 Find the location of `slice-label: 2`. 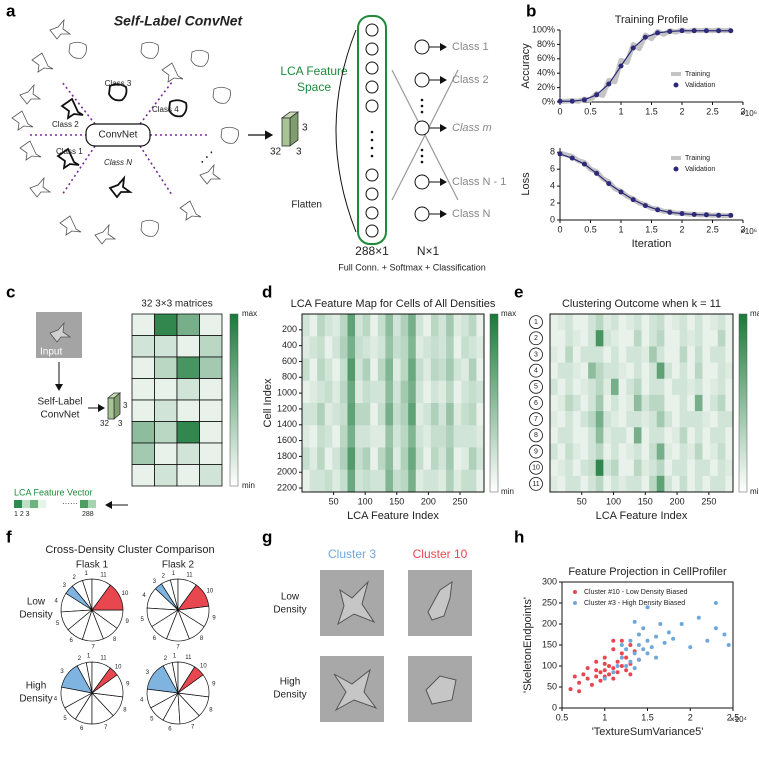

slice-label: 2 is located at coordinates (80, 659).